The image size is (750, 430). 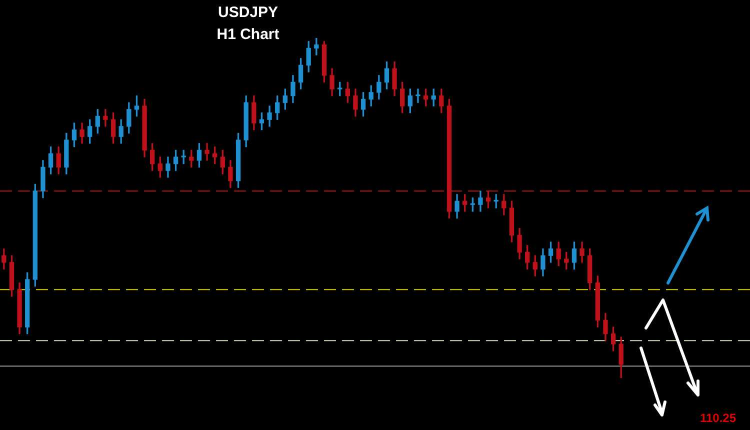 I want to click on text: 110.25, so click(x=718, y=418).